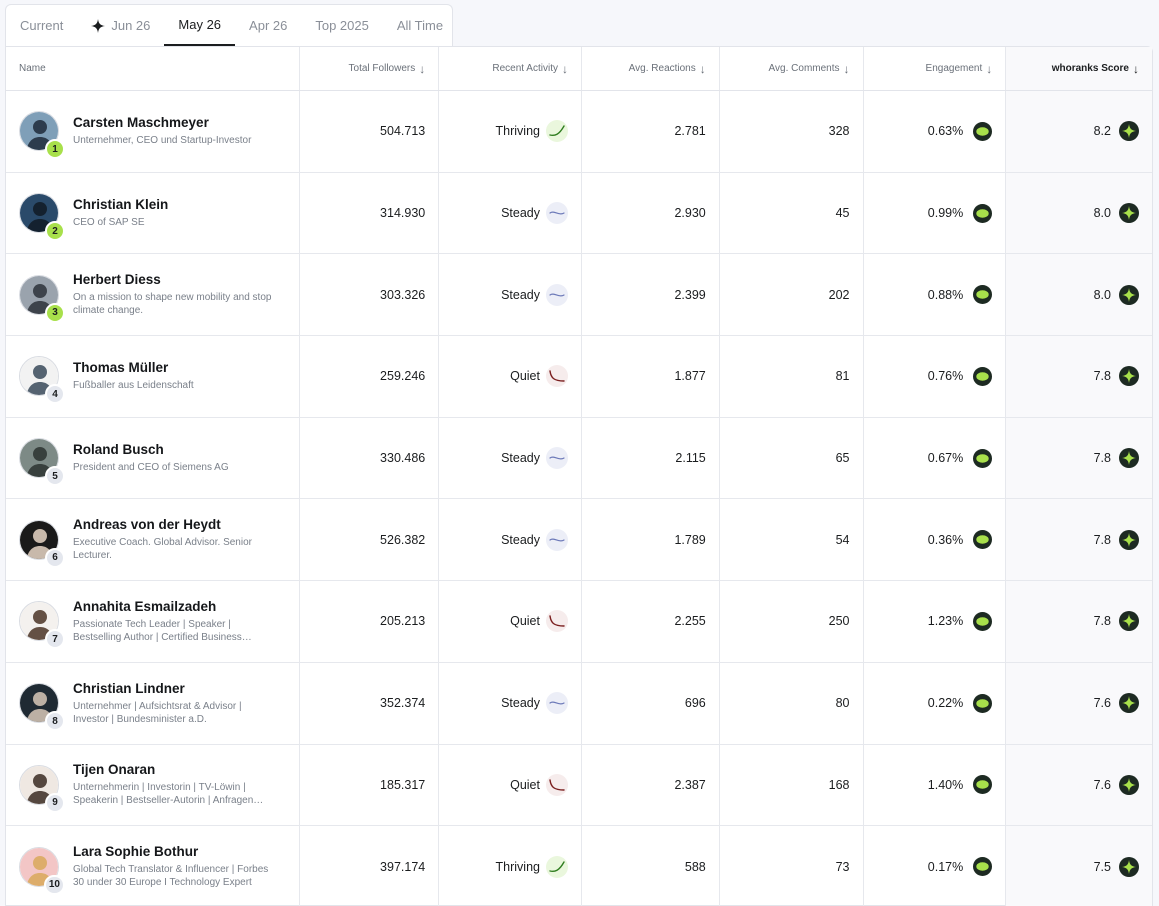 The width and height of the screenshot is (1159, 906). I want to click on person-name: Tijen Onaran, so click(114, 770).